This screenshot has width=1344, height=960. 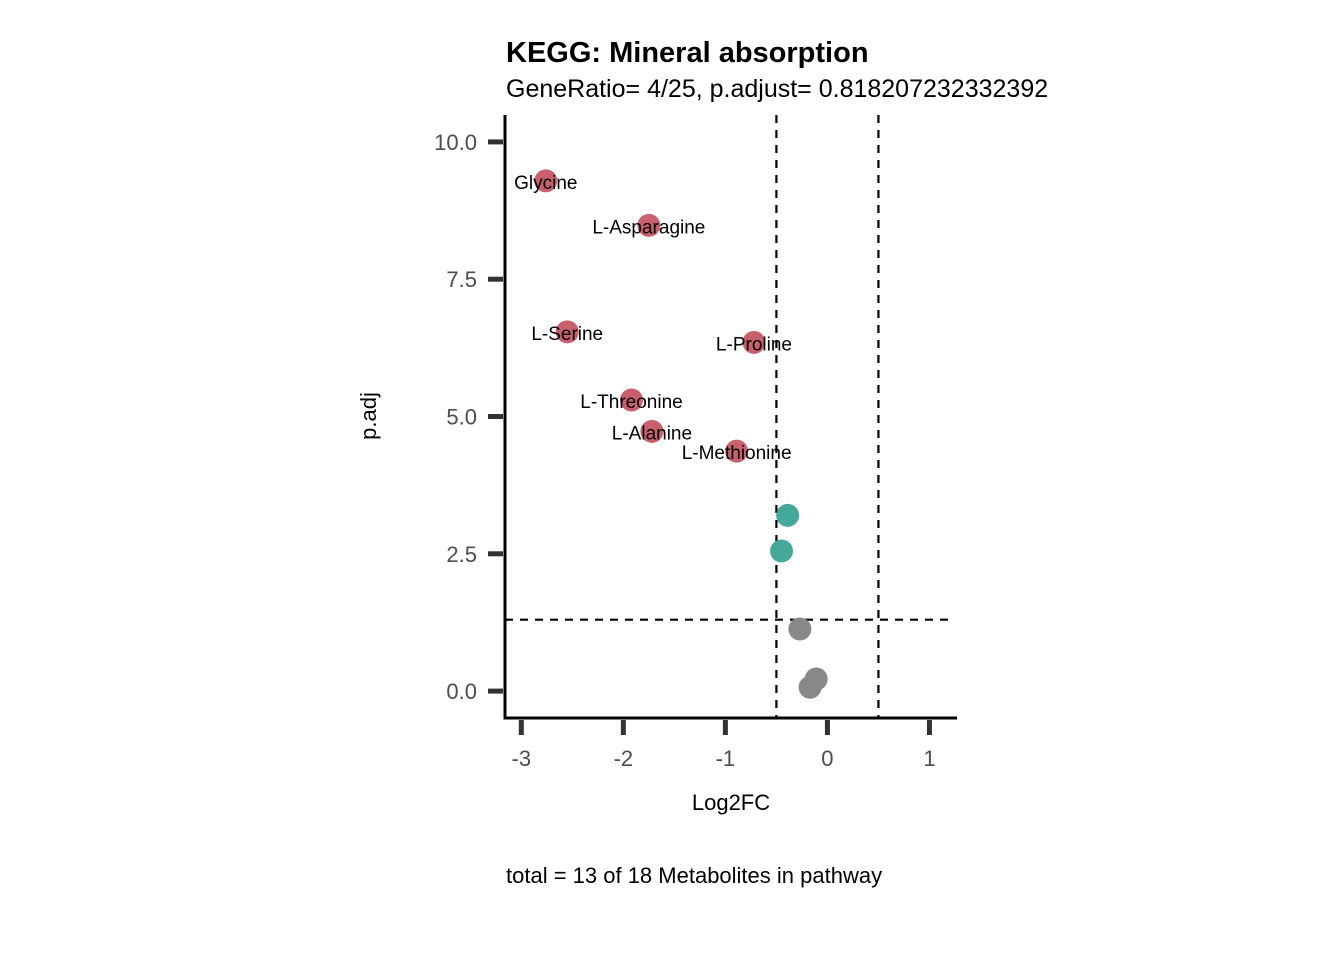 What do you see at coordinates (461, 279) in the screenshot?
I see `y-tick-label: 7.5` at bounding box center [461, 279].